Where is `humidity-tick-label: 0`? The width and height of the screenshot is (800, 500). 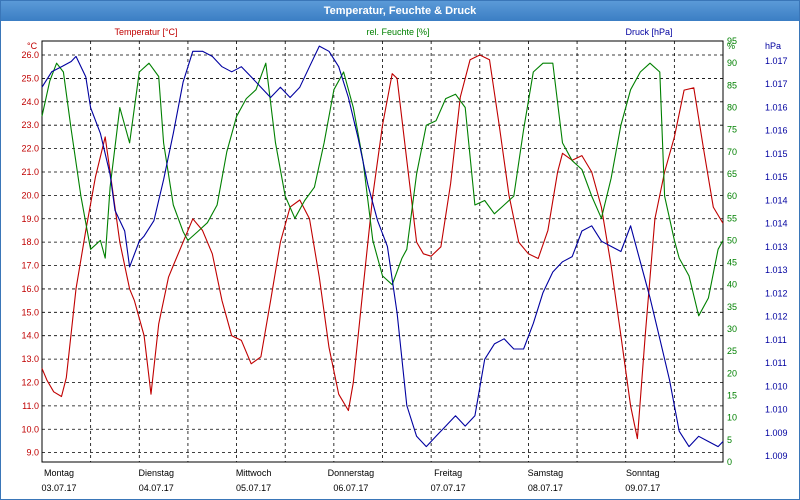 humidity-tick-label: 0 is located at coordinates (729, 462).